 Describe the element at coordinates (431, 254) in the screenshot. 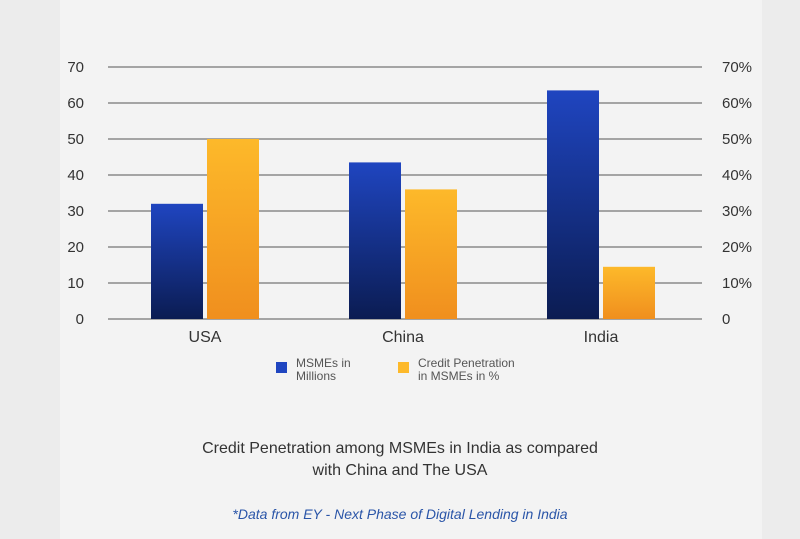

I see `bar-credit-china` at that location.